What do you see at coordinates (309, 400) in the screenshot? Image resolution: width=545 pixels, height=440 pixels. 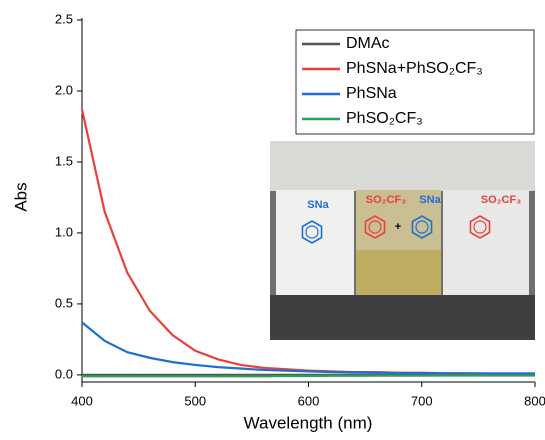 I see `x-tick-label: 600` at bounding box center [309, 400].